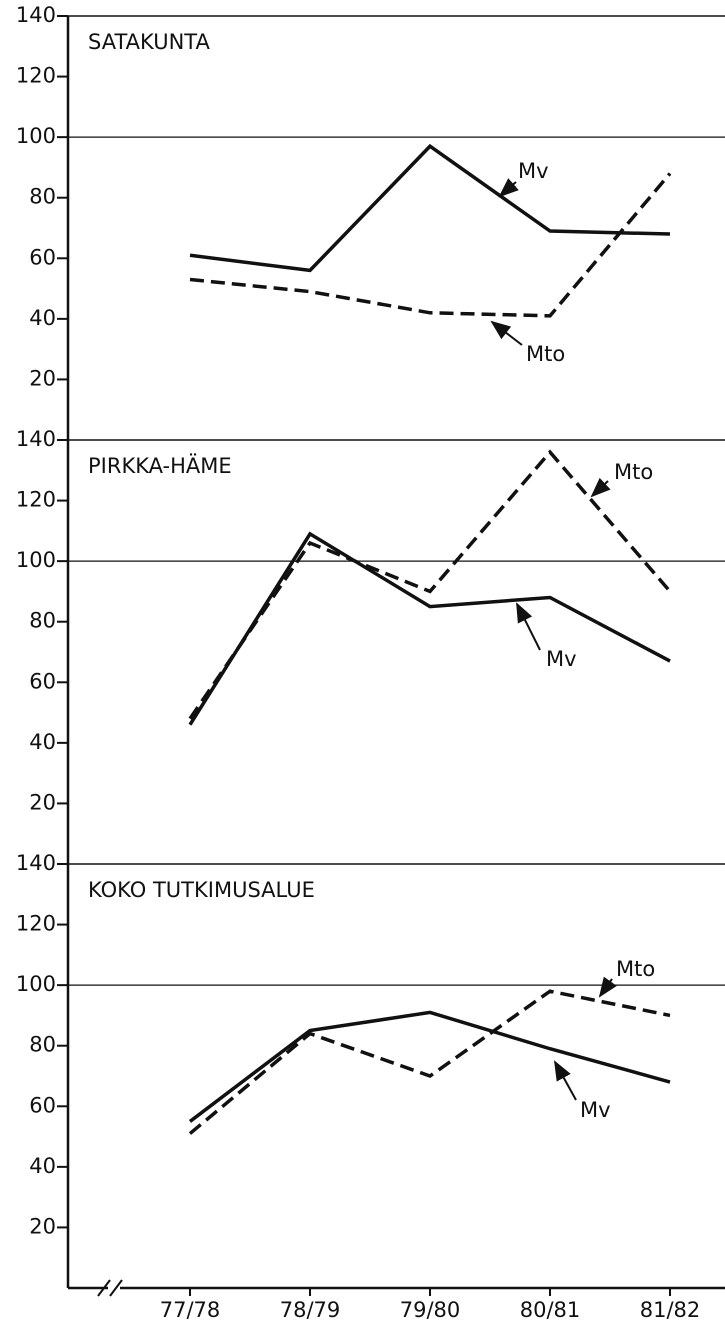 This screenshot has width=725, height=1334. I want to click on panel-title: SATAKUNTA, so click(149, 42).